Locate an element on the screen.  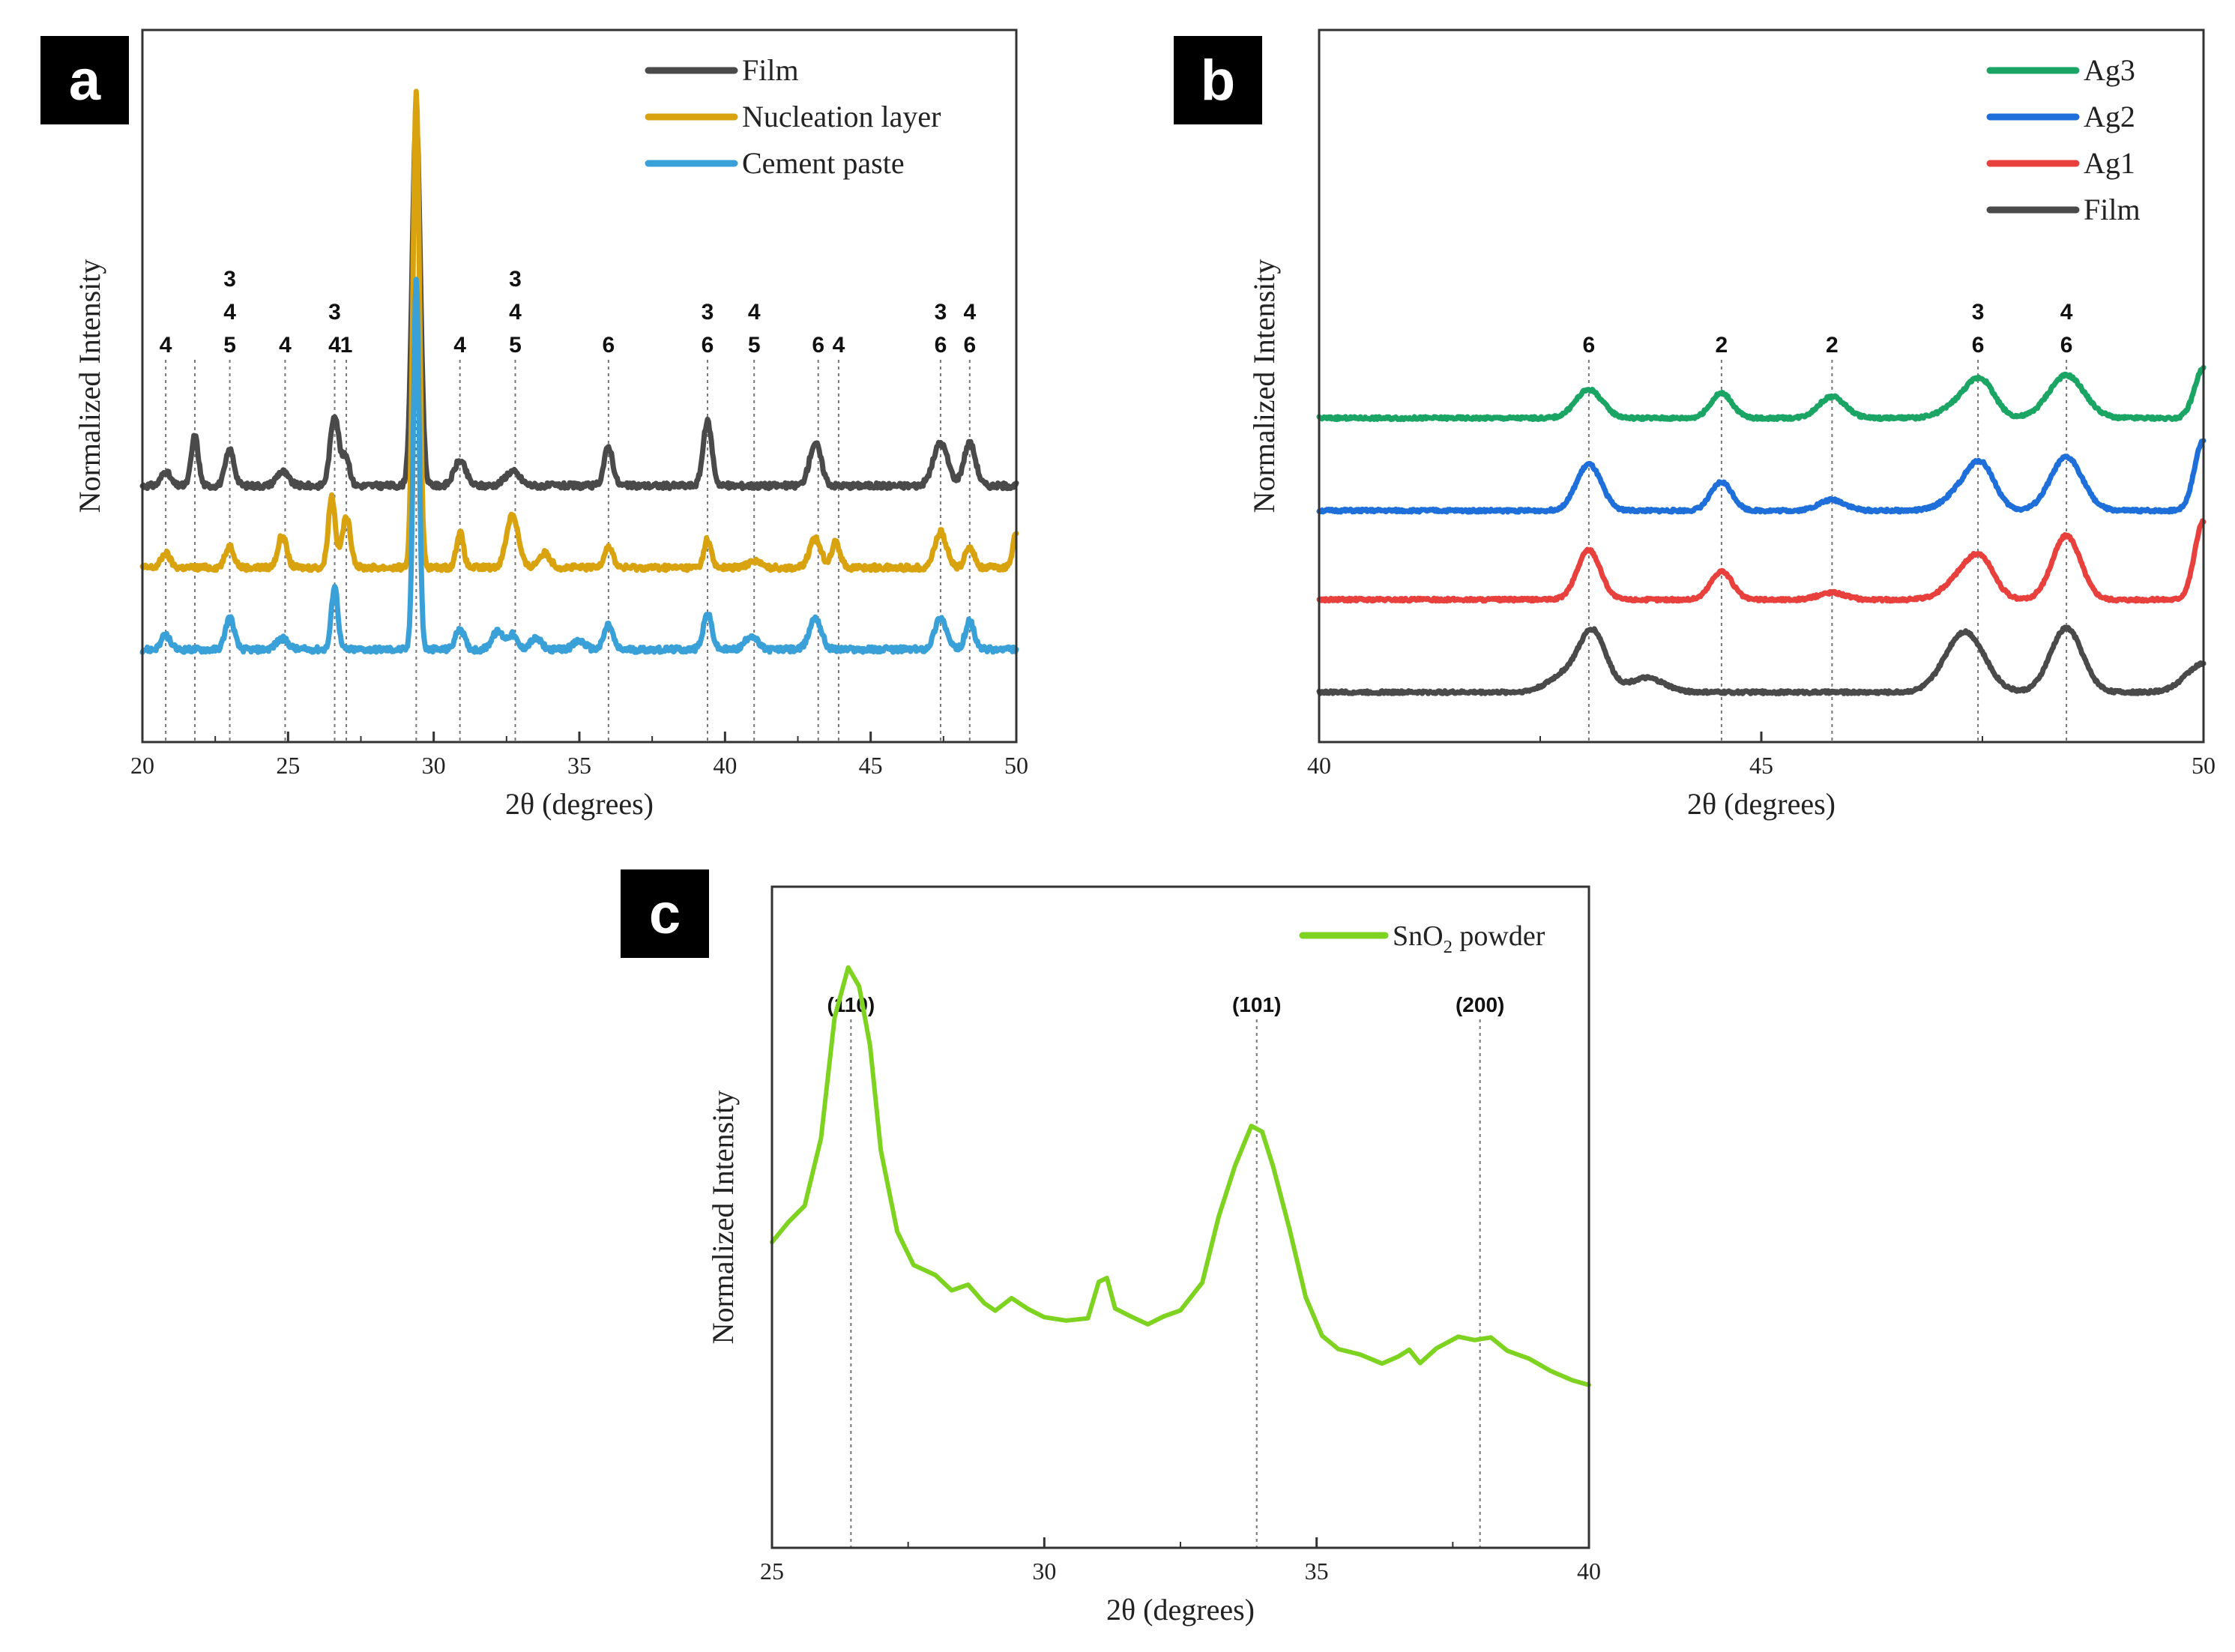
panel-label: b is located at coordinates (1218, 80).